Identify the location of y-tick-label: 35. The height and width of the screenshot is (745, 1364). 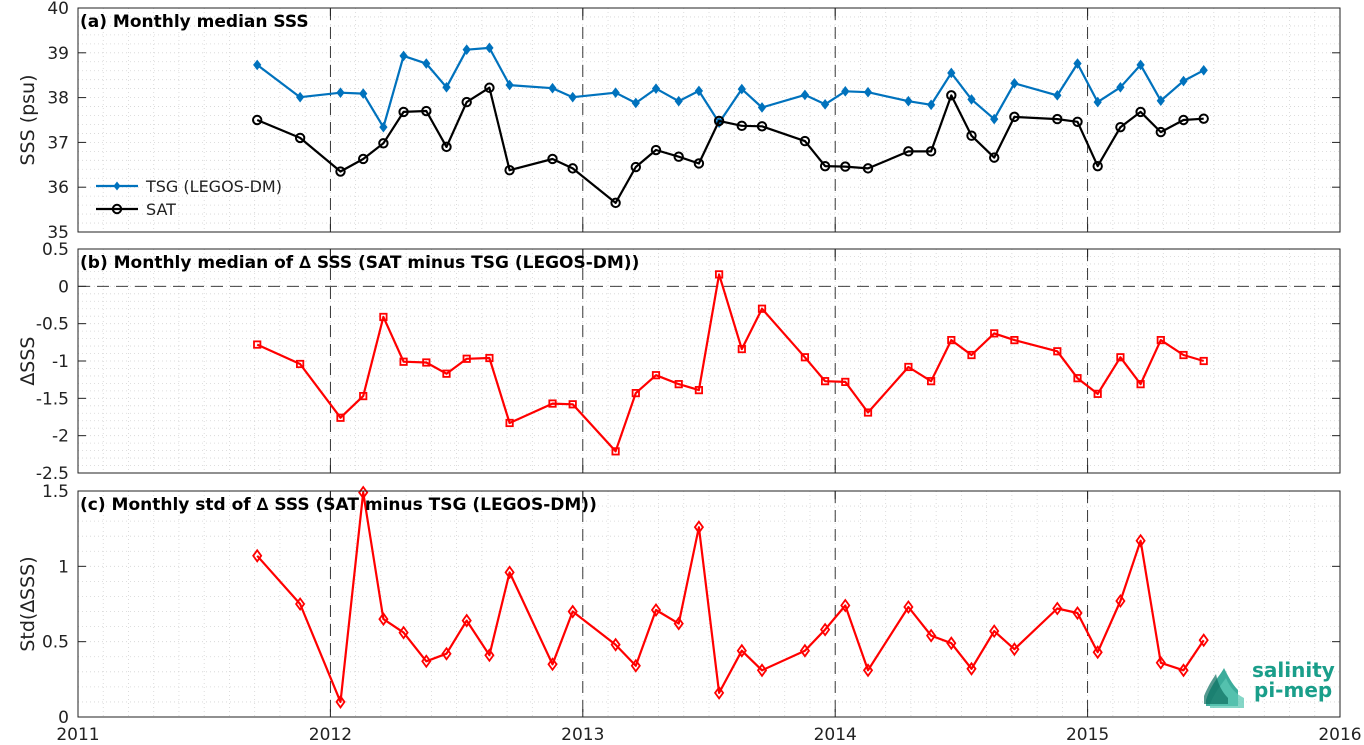
(58, 233).